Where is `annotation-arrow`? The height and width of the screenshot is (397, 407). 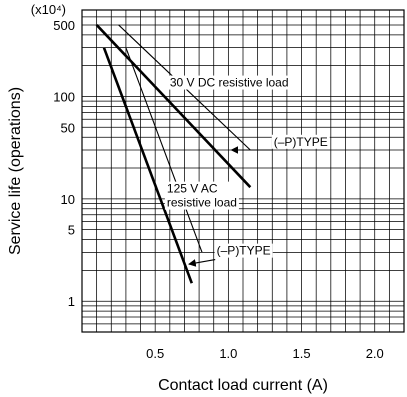 annotation-arrow is located at coordinates (202, 263).